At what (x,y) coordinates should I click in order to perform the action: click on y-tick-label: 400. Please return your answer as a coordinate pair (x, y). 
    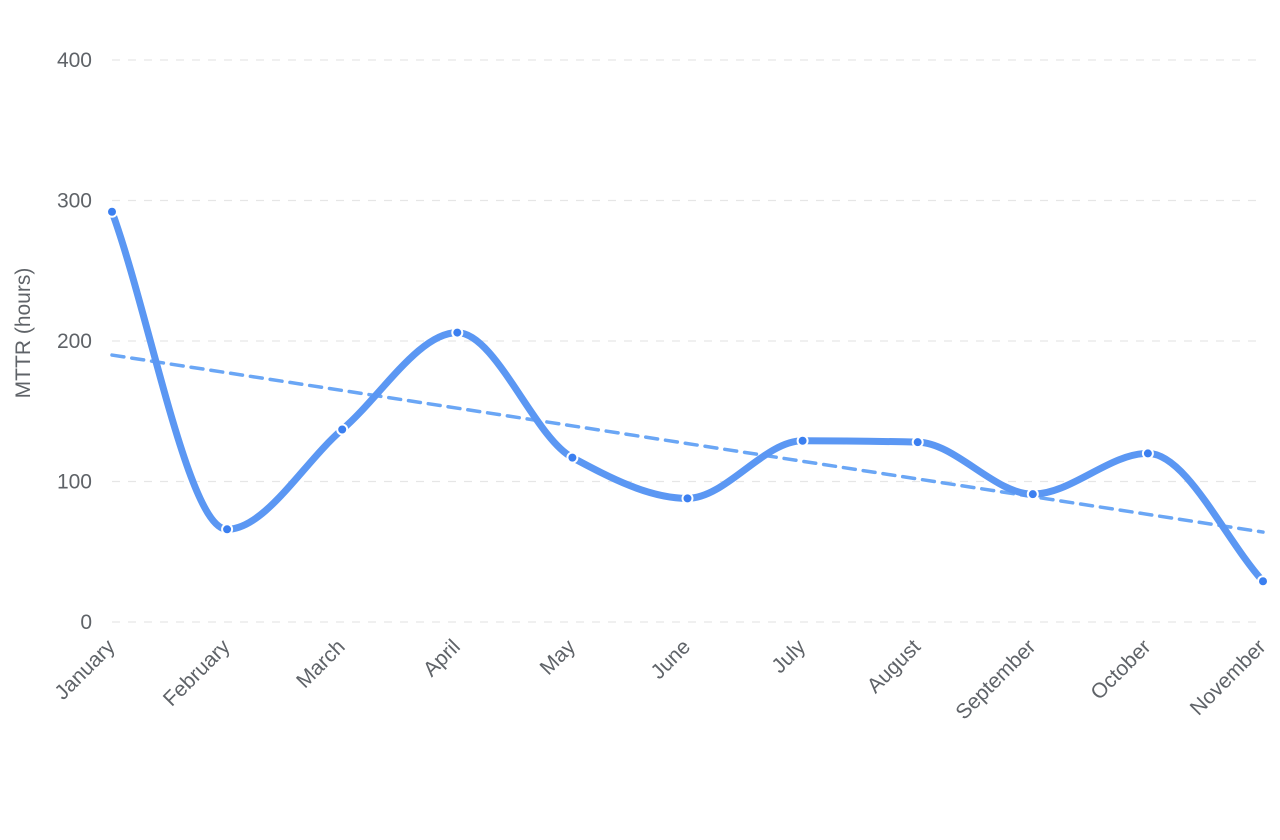
    Looking at the image, I should click on (74, 60).